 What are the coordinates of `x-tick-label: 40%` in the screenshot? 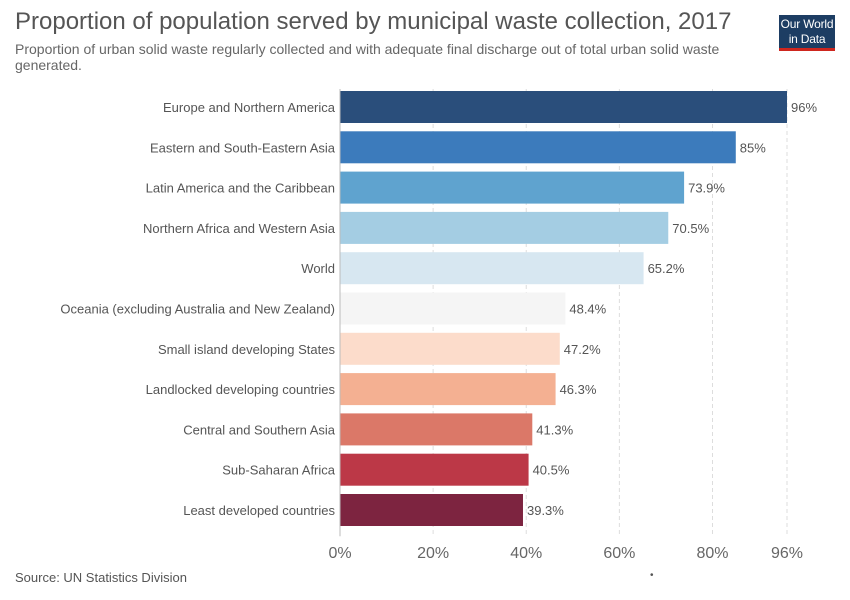 It's located at (526, 553).